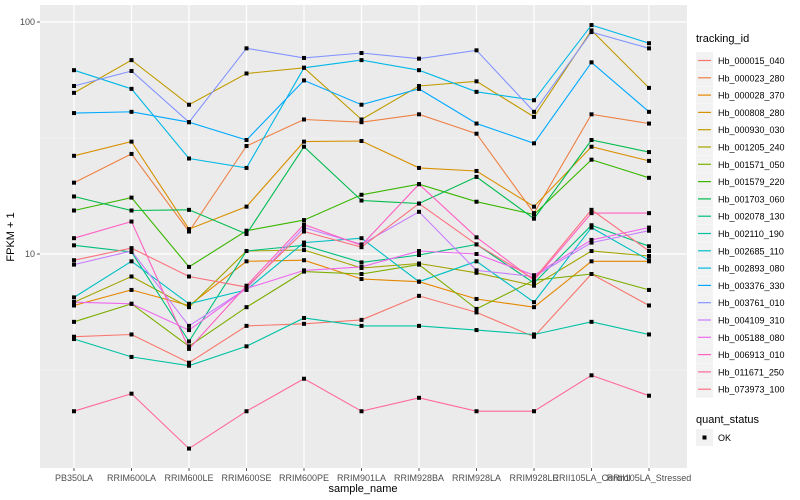 This screenshot has width=800, height=500. I want to click on x-tick-label: RRIM928LA, so click(476, 478).